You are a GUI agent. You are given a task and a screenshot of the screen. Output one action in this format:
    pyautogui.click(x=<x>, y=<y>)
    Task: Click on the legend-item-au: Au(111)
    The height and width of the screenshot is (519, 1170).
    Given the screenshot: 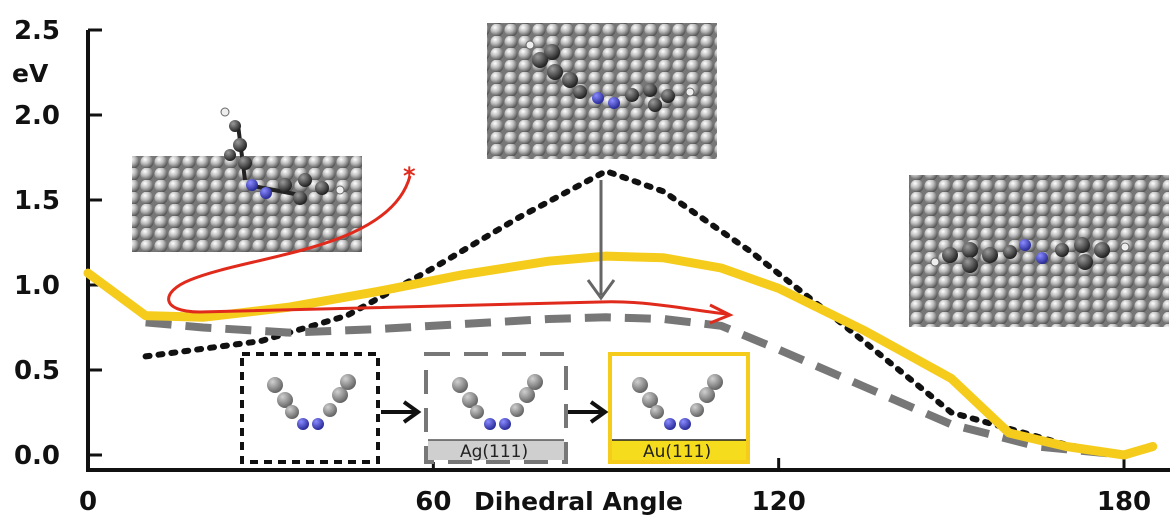 What is the action you would take?
    pyautogui.click(x=679, y=408)
    